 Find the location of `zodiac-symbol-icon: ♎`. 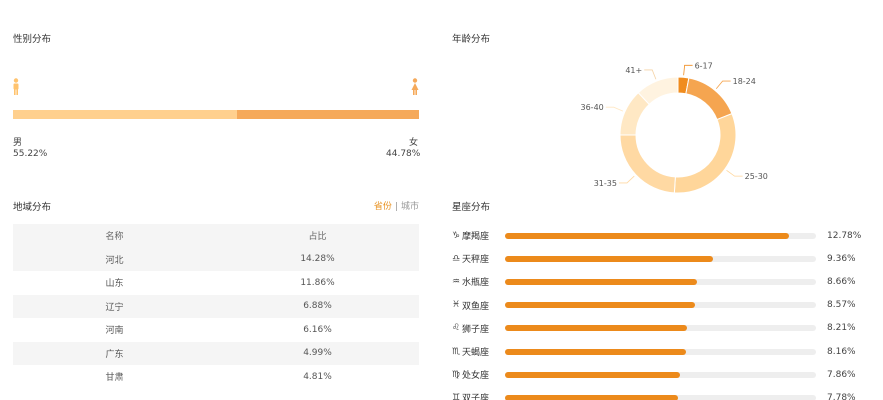

zodiac-symbol-icon: ♎ is located at coordinates (456, 258).